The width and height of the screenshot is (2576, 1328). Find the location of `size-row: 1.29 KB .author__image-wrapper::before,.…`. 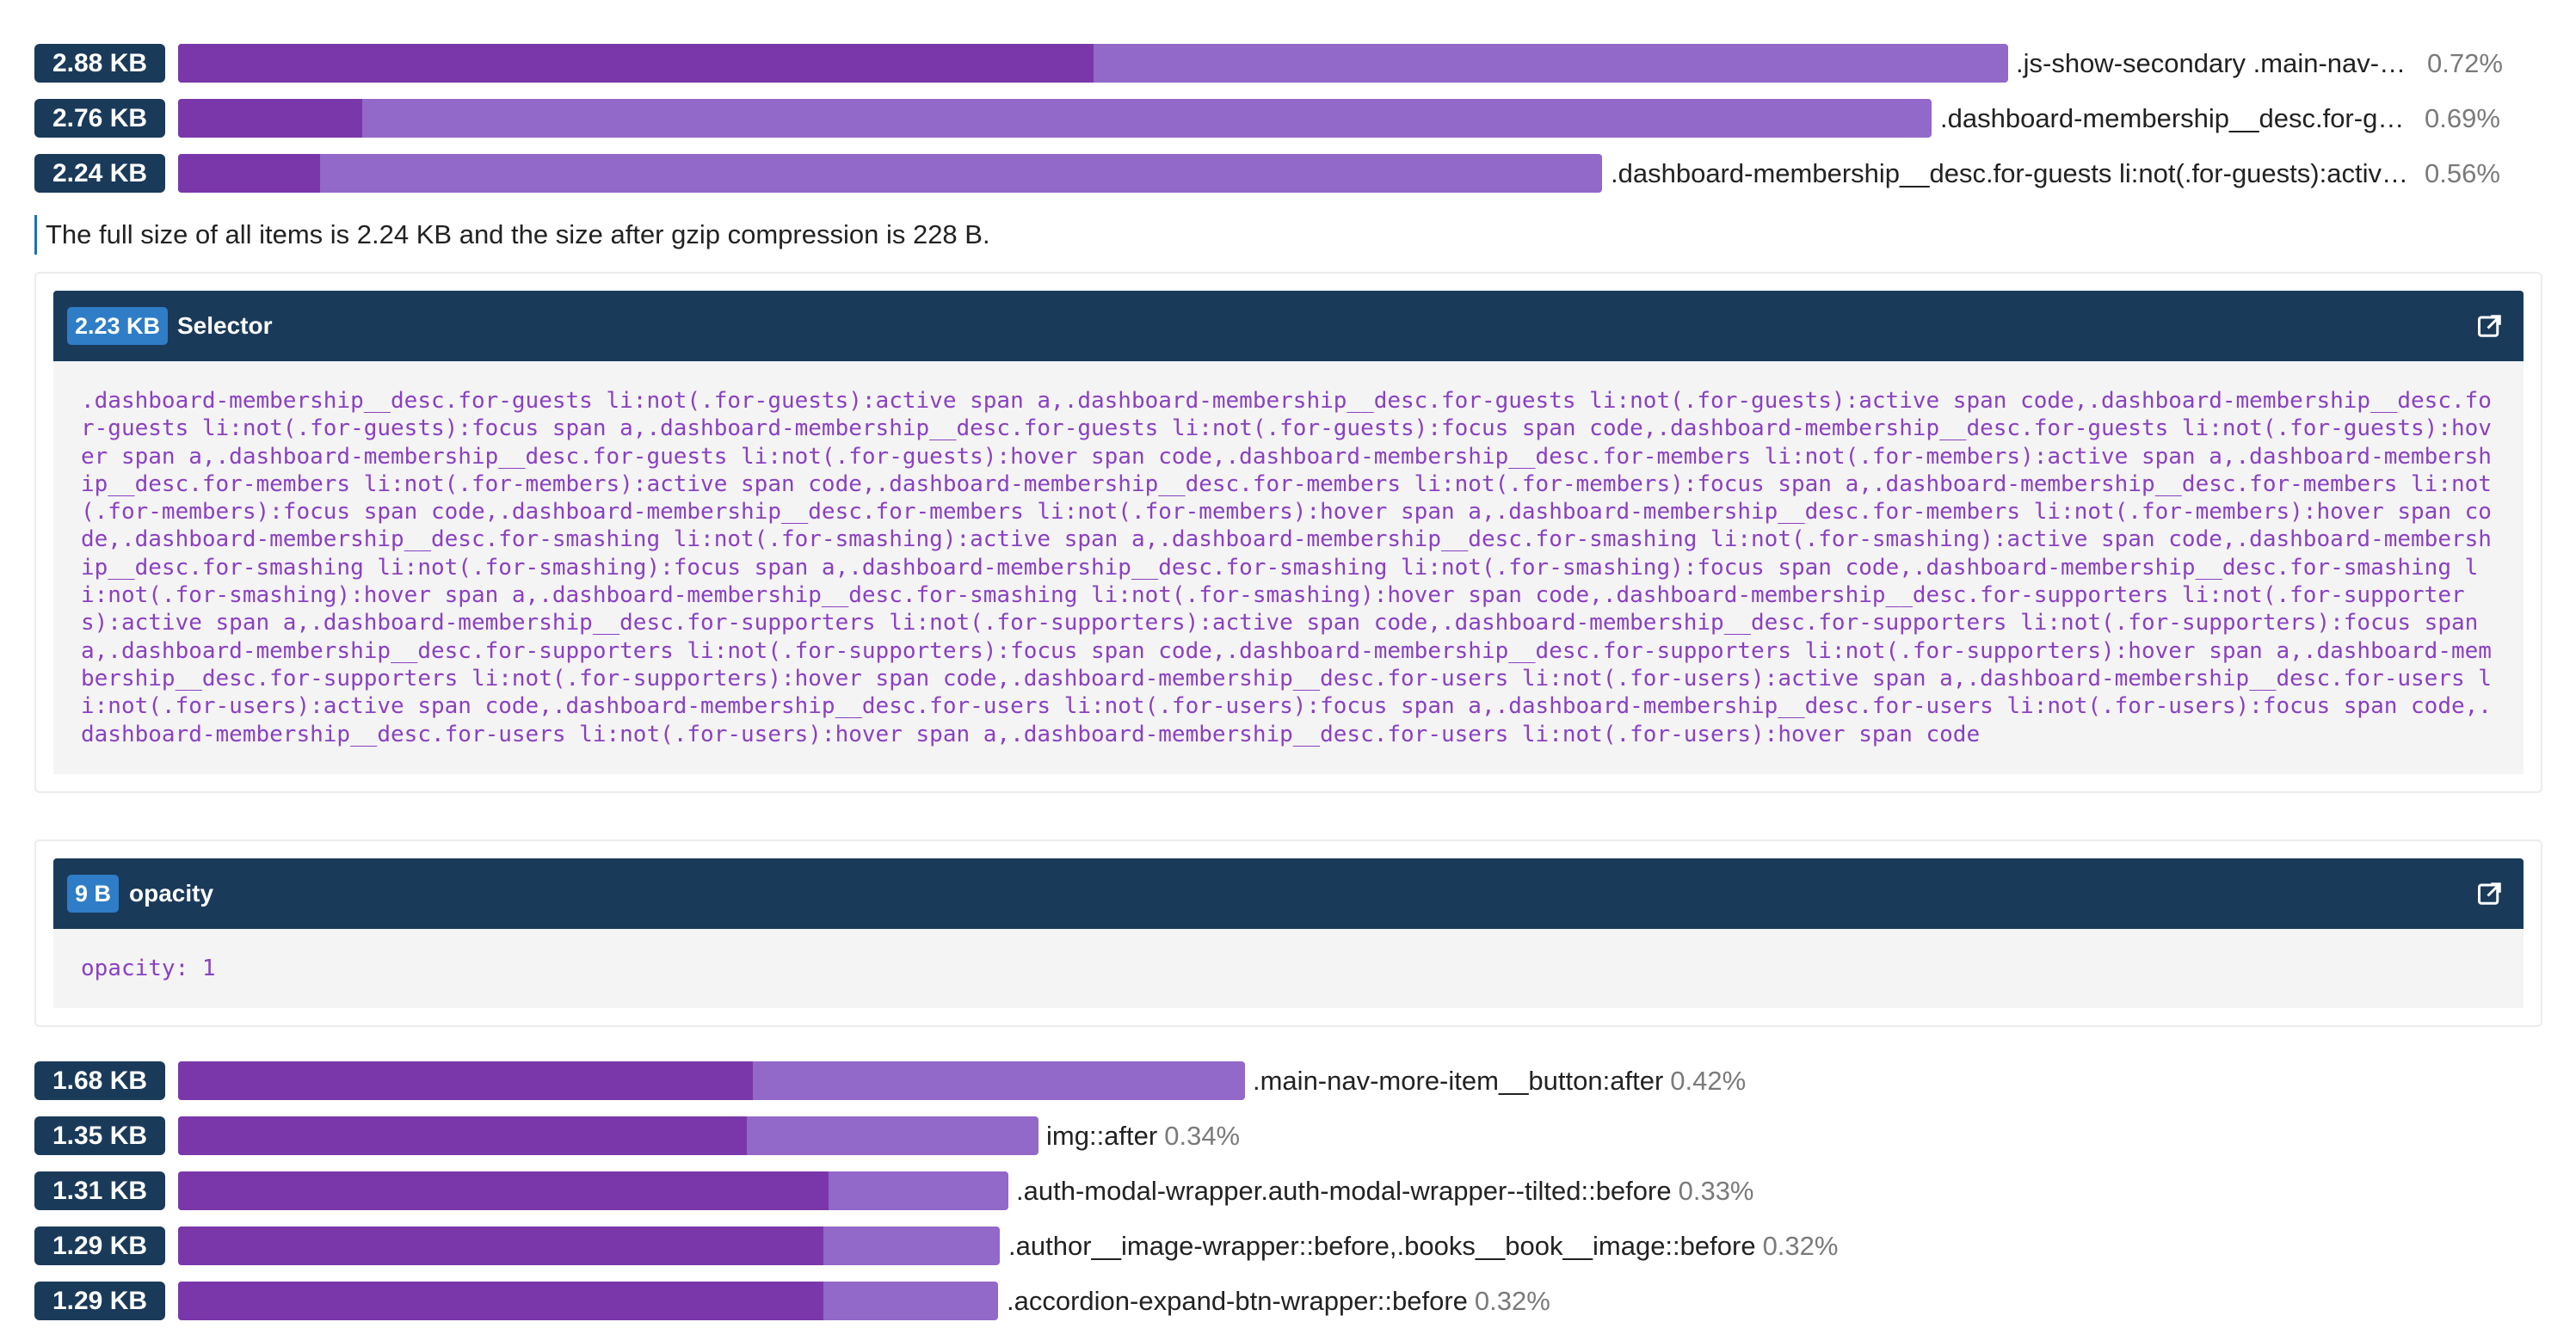

size-row: 1.29 KB .author__image-wrapper::before,.… is located at coordinates (1290, 1246).